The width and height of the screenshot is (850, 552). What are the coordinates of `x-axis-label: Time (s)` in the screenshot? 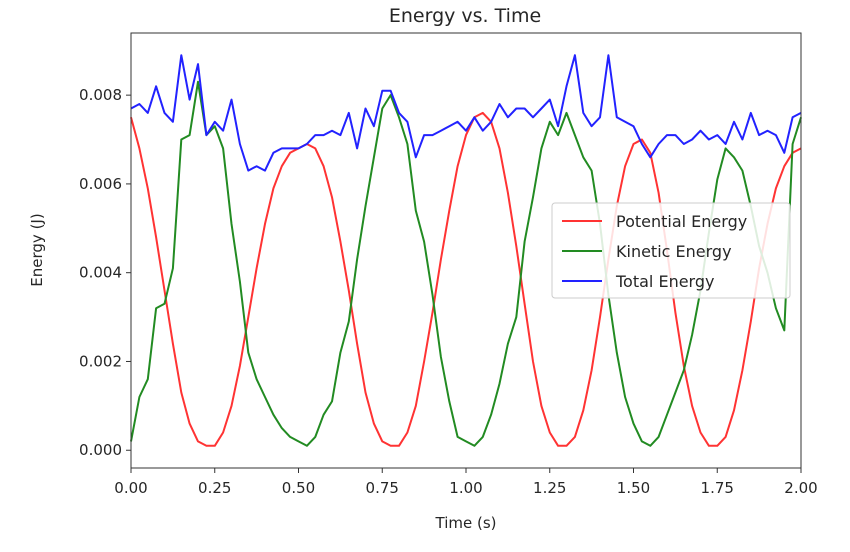 It's located at (466, 523).